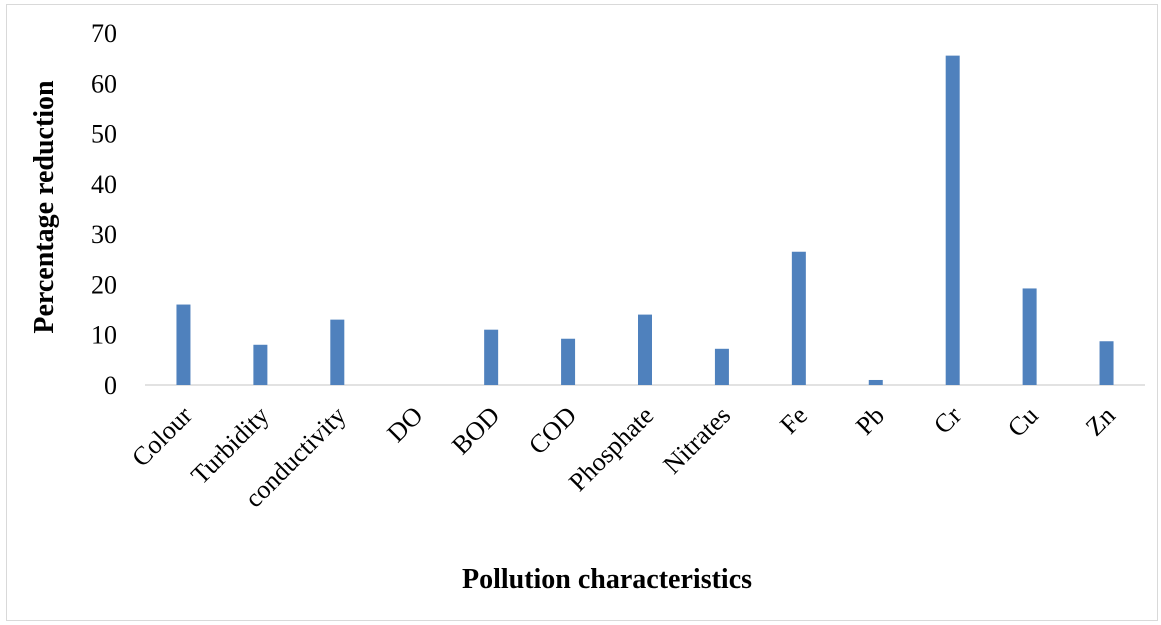 The image size is (1161, 625). Describe the element at coordinates (104, 184) in the screenshot. I see `y-tick-label: 40` at that location.